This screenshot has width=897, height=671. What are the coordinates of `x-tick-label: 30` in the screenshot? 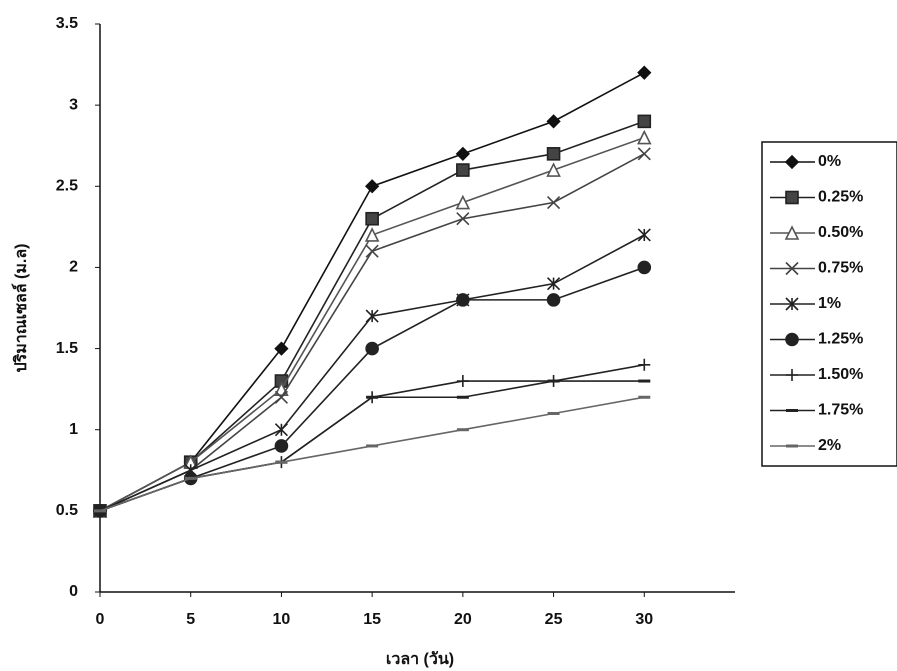 It's located at (644, 619).